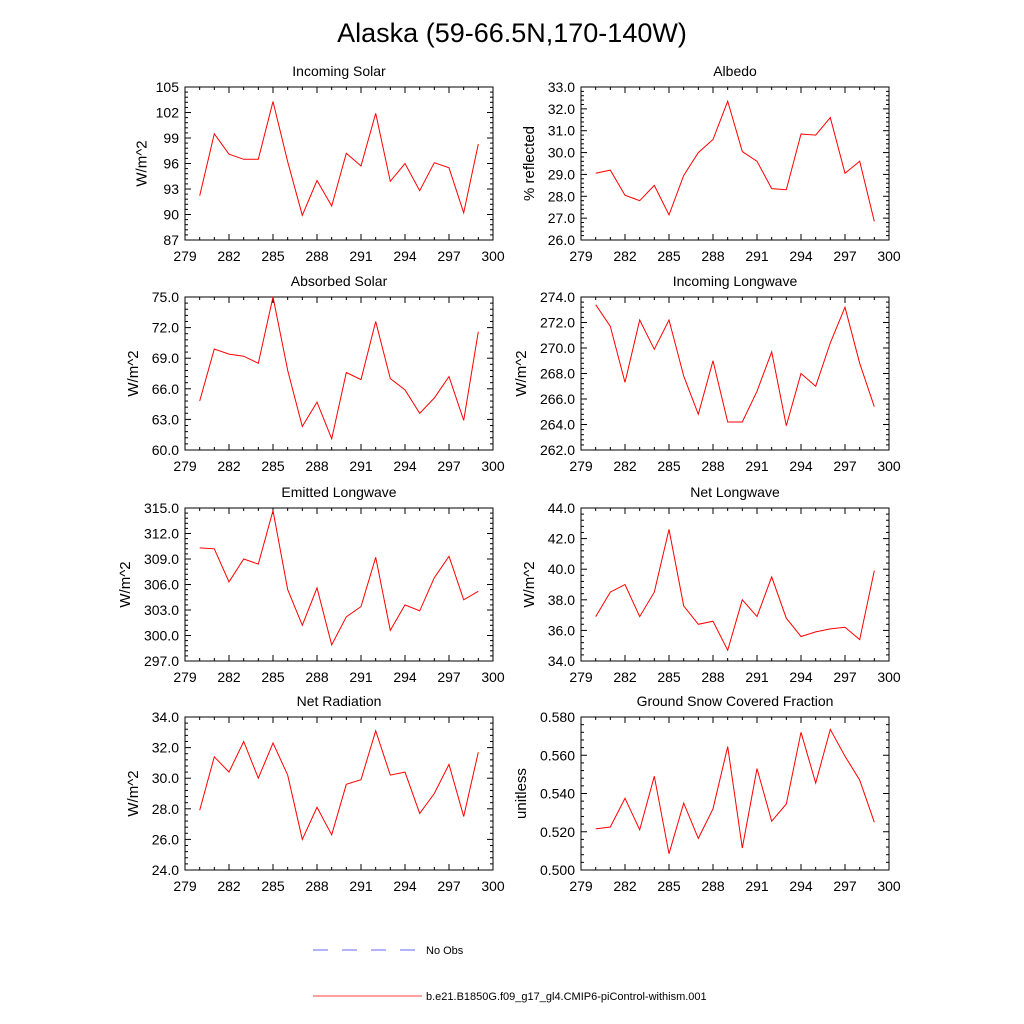 The height and width of the screenshot is (1024, 1024). I want to click on panel-title: Albedo, so click(735, 71).